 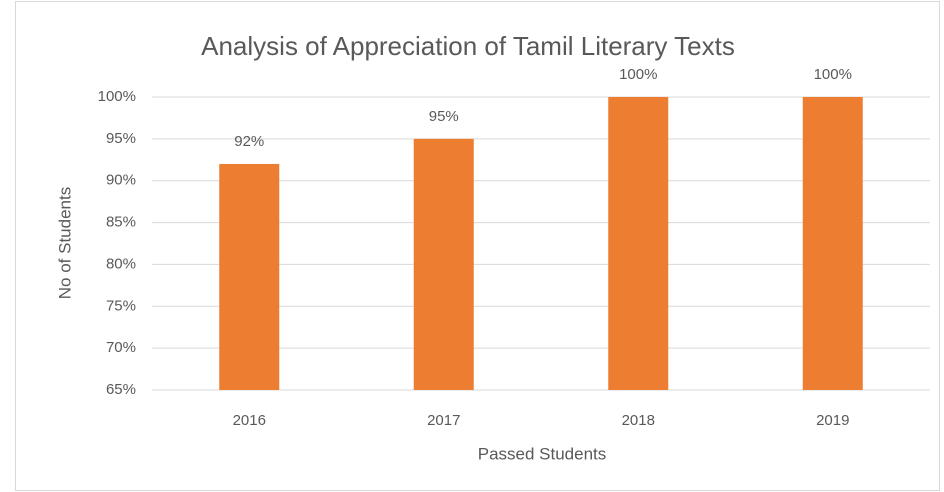 I want to click on y-tick-label: 95%, so click(x=121, y=138).